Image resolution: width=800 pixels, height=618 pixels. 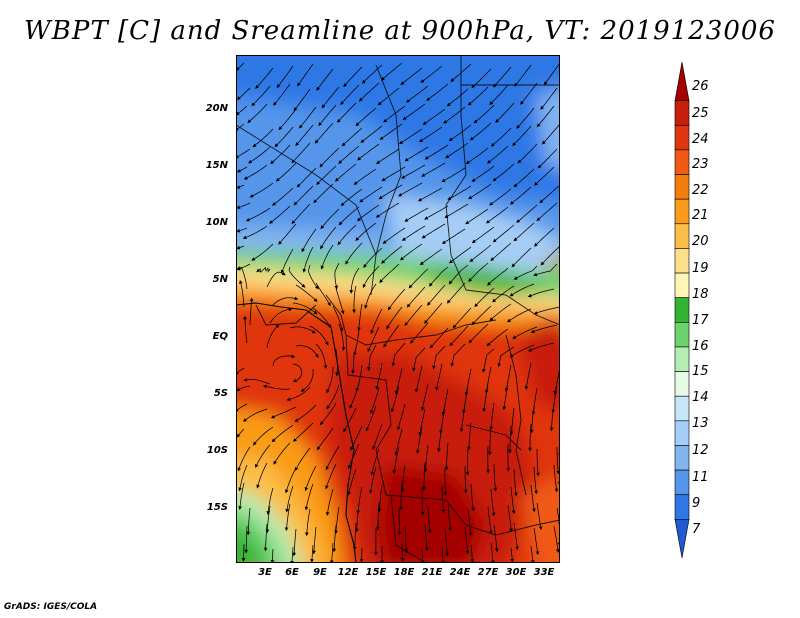 What do you see at coordinates (216, 165) in the screenshot?
I see `lat-label-15n: 15N` at bounding box center [216, 165].